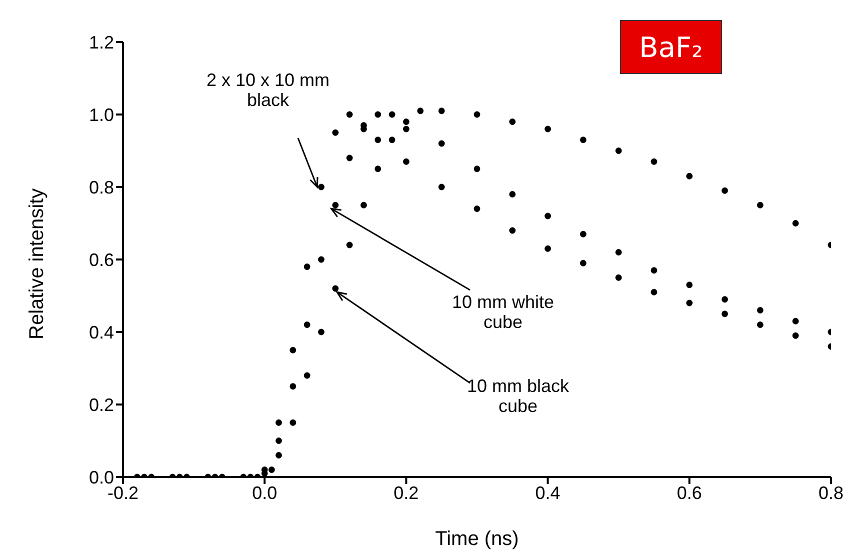 Image resolution: width=861 pixels, height=559 pixels. I want to click on x-tick-label: 0.2, so click(406, 492).